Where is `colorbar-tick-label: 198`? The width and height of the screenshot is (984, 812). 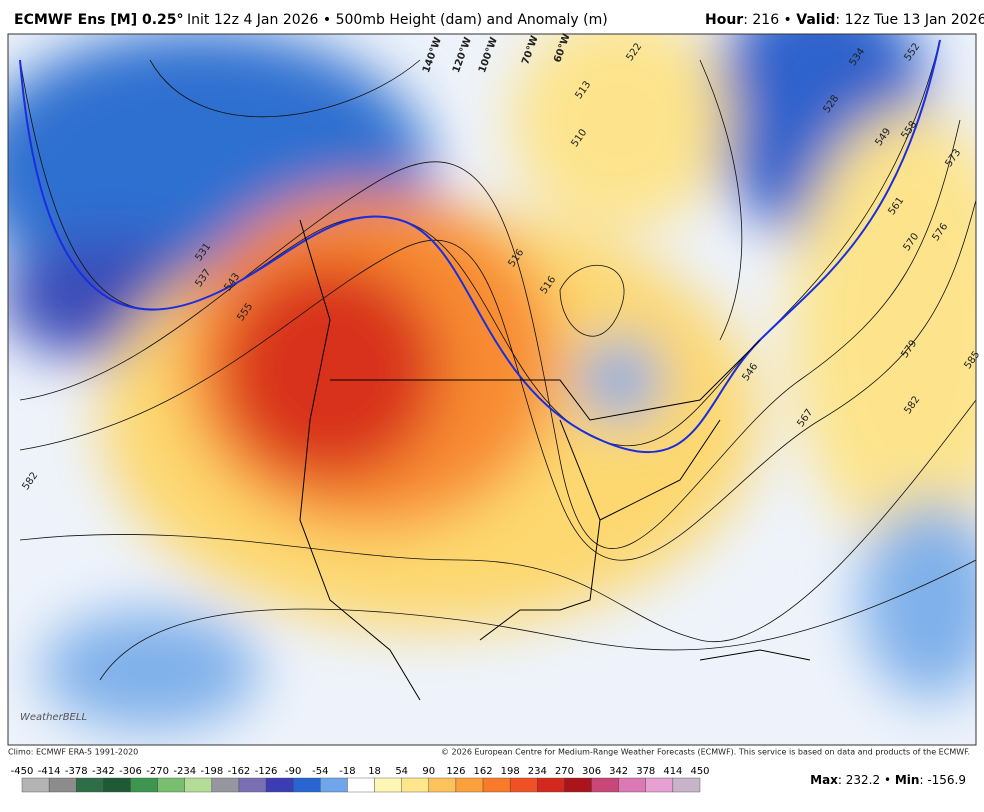
colorbar-tick-label: 198 is located at coordinates (510, 771).